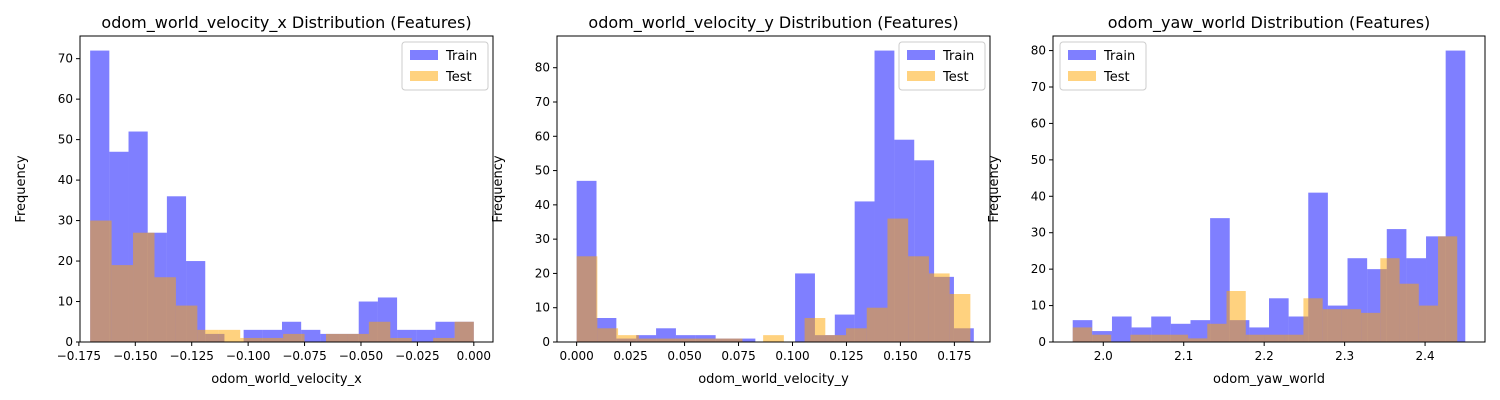  I want to click on x-tick-label: 0.050, so click(684, 356).